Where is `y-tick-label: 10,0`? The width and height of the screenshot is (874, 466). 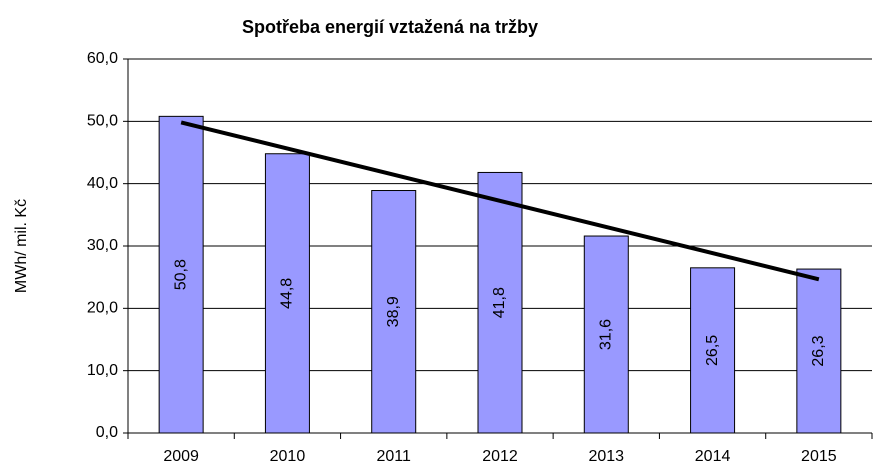
y-tick-label: 10,0 is located at coordinates (102, 370).